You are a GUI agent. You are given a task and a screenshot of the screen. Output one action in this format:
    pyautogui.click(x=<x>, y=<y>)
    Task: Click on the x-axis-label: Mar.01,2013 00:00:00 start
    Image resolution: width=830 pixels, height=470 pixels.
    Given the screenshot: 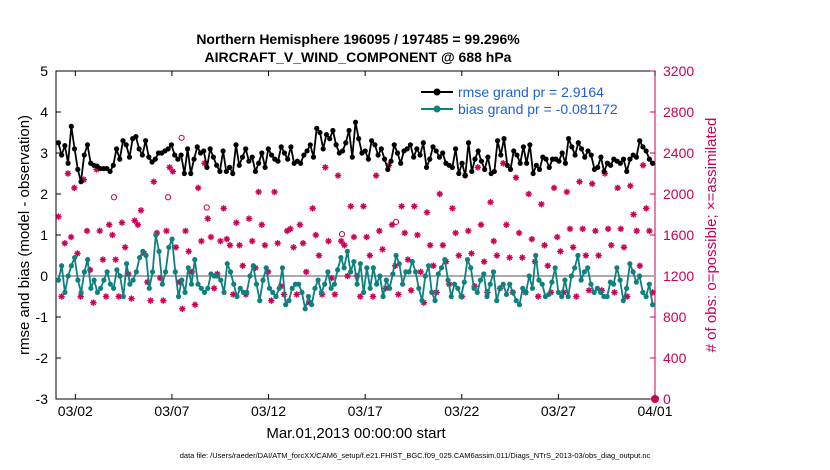 What is the action you would take?
    pyautogui.click(x=356, y=433)
    